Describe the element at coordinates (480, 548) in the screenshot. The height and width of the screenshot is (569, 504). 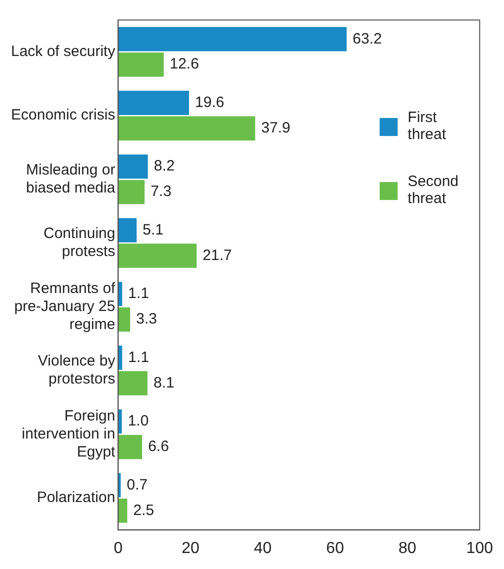
I see `x-tick-label: 100` at that location.